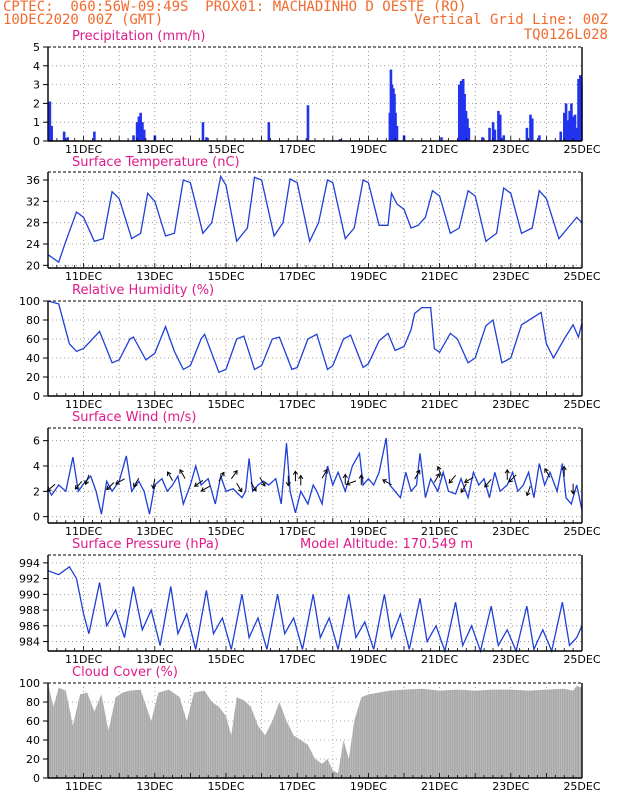 This screenshot has height=800, width=618. What do you see at coordinates (439, 149) in the screenshot?
I see `precip-xtick-label: 21DEC` at bounding box center [439, 149].